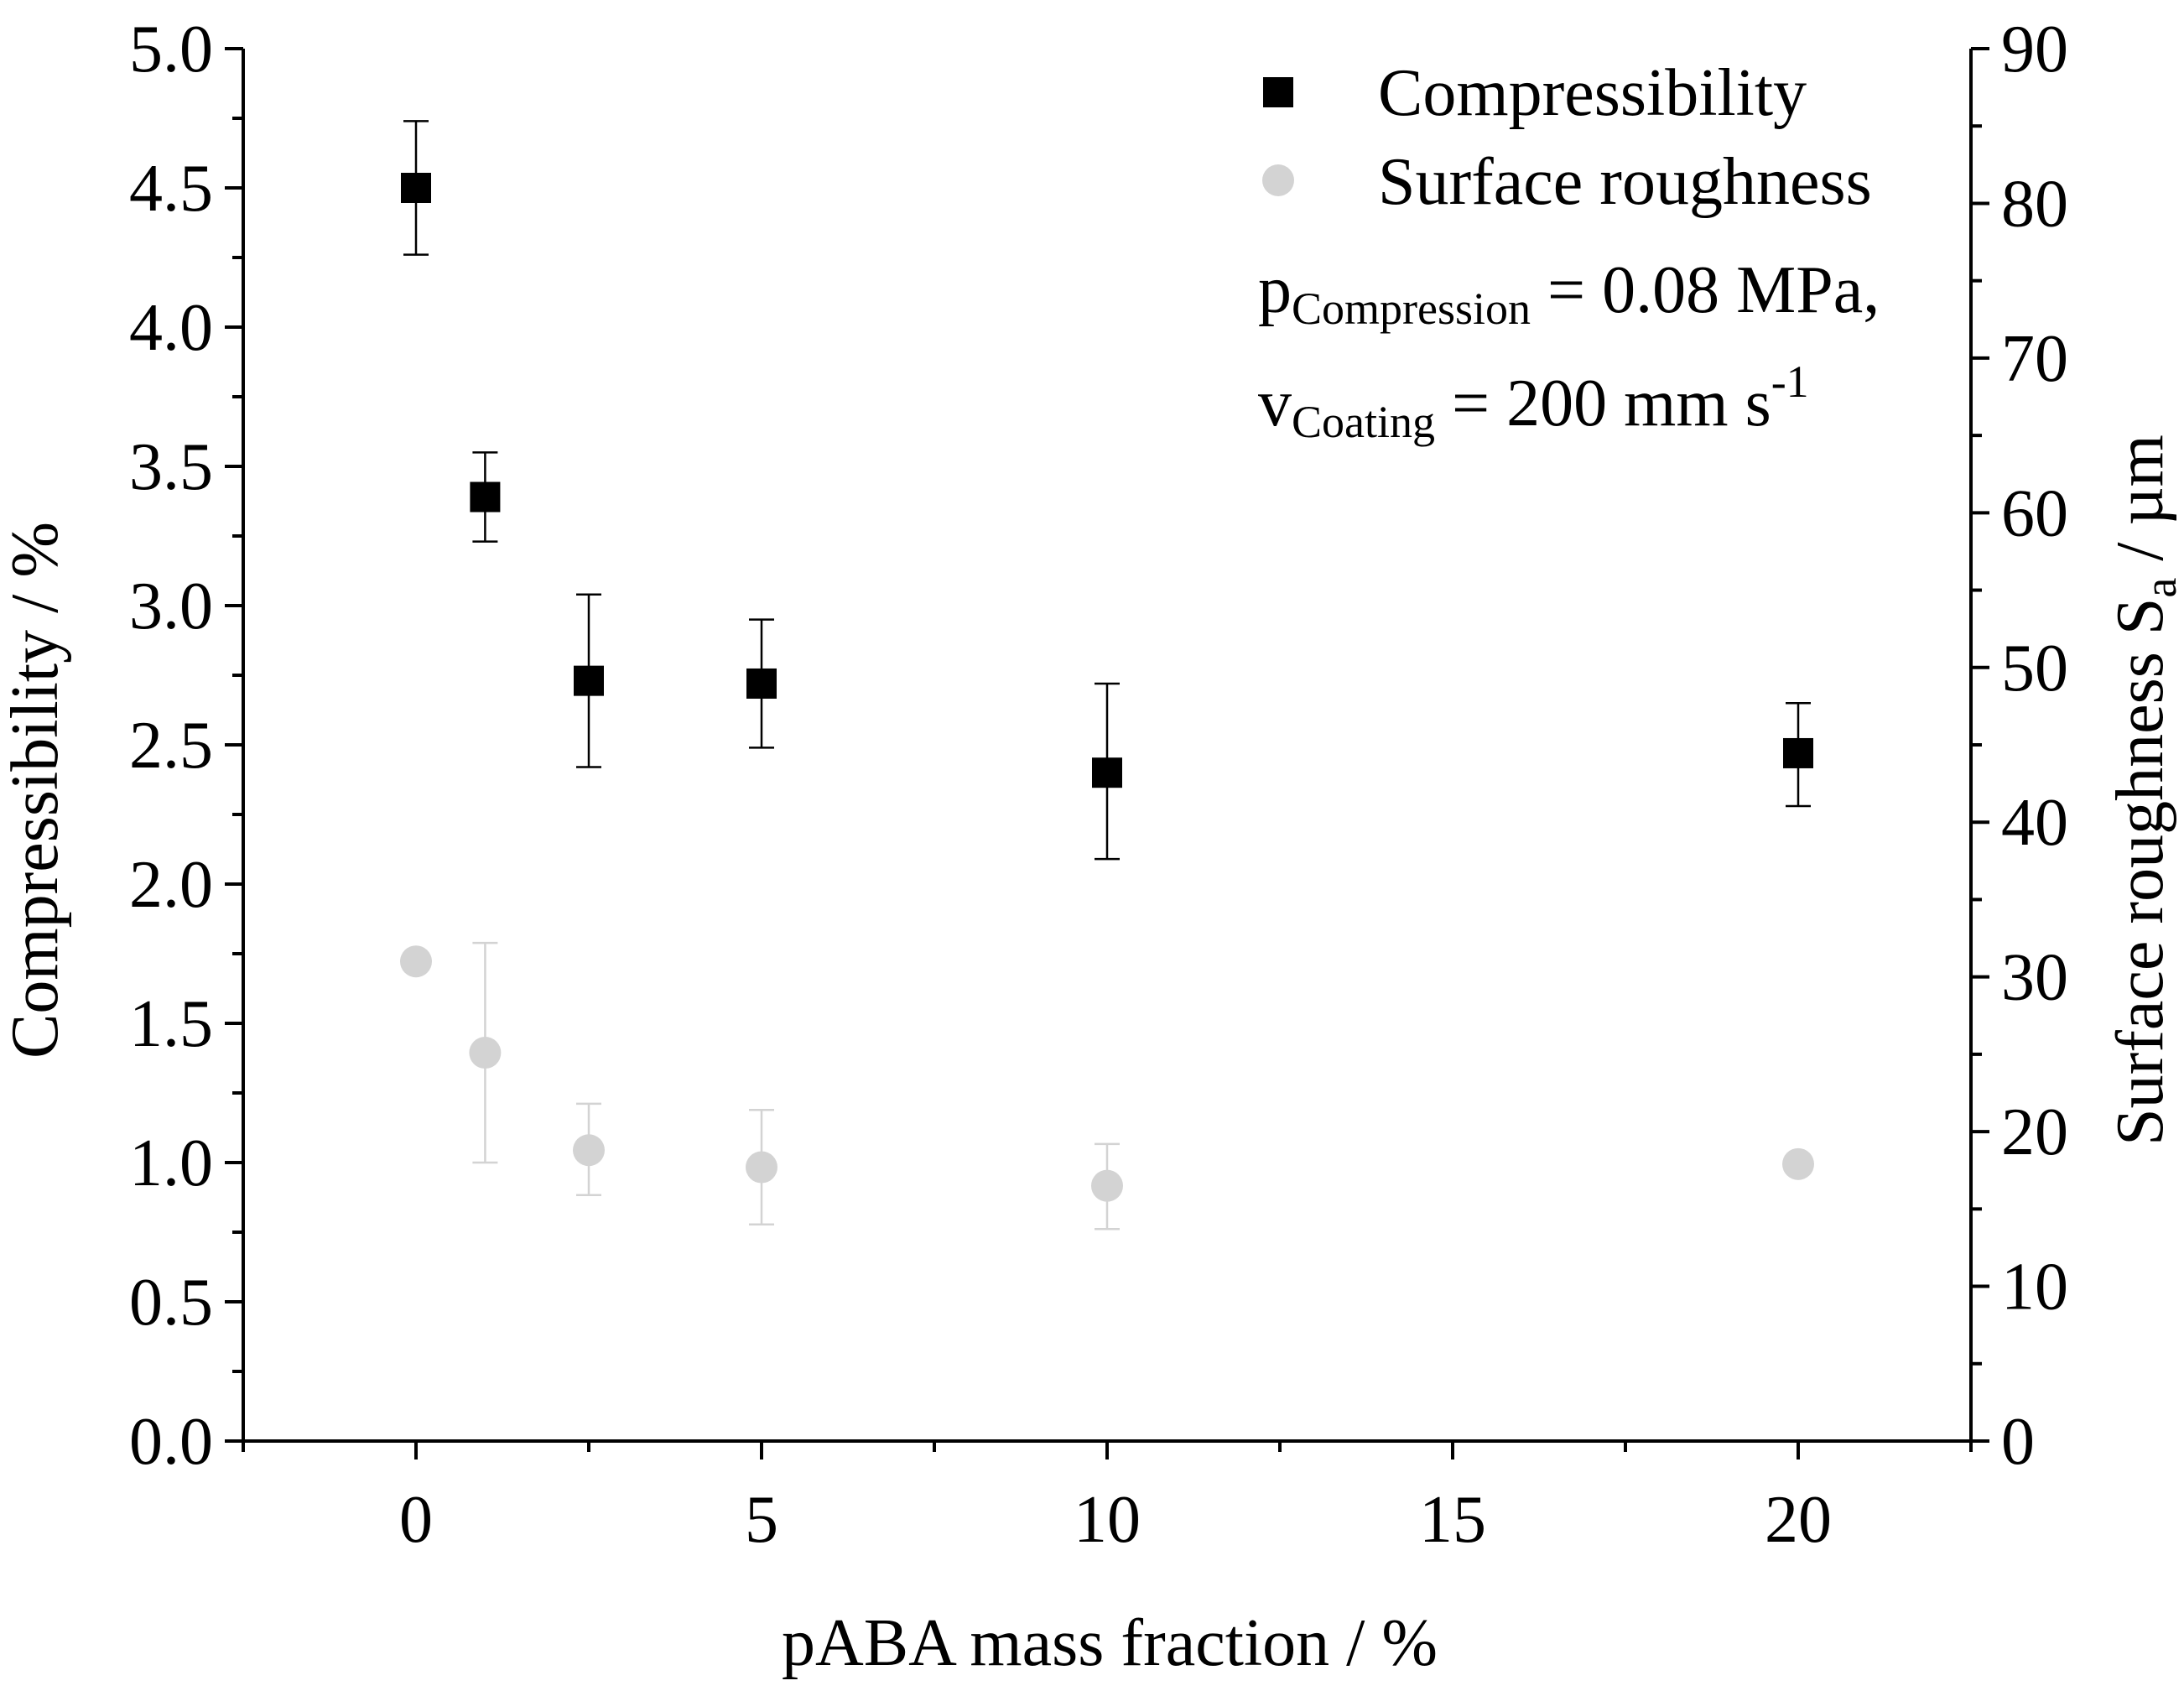  Describe the element at coordinates (2034, 513) in the screenshot. I see `y-right-tick-label: 60` at that location.